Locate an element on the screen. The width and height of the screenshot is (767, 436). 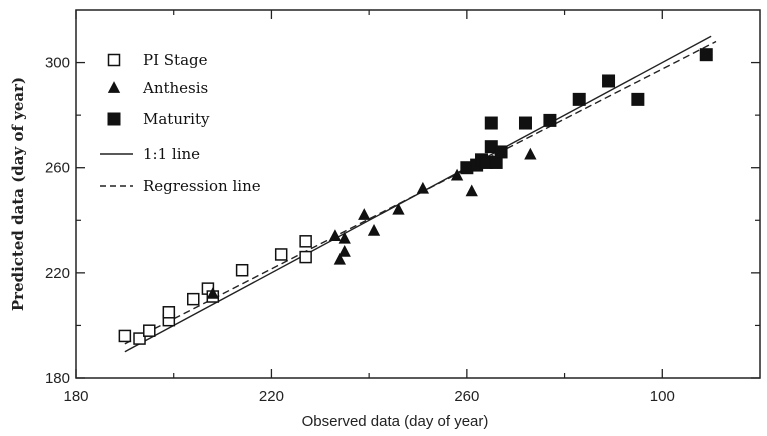
y-tick-label: 300 is located at coordinates (57, 63).